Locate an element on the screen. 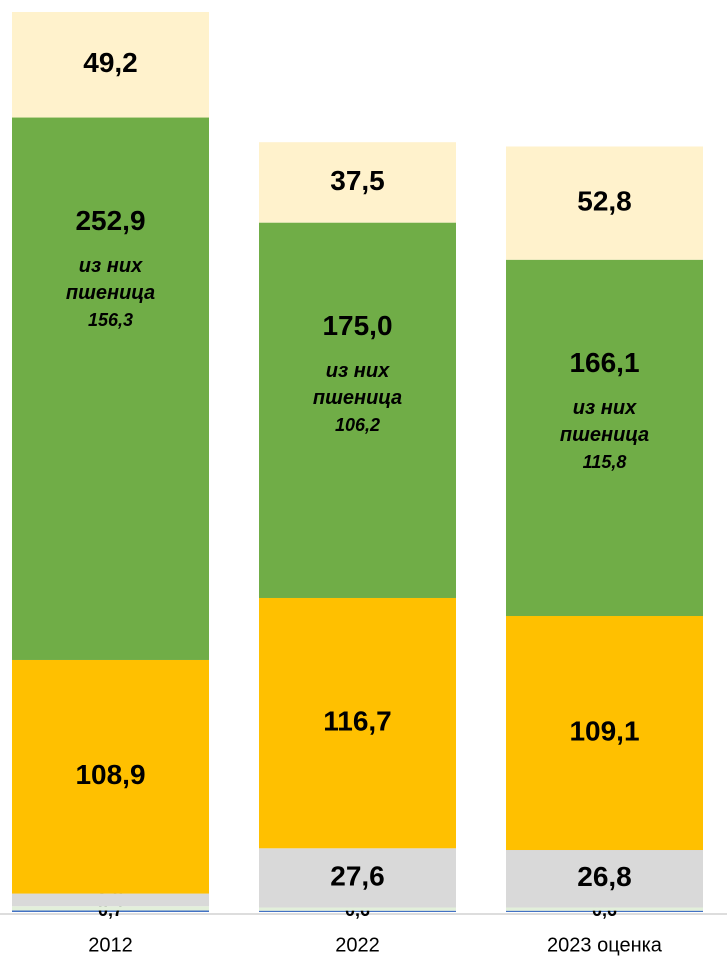  value-label: 27,6 is located at coordinates (357, 875).